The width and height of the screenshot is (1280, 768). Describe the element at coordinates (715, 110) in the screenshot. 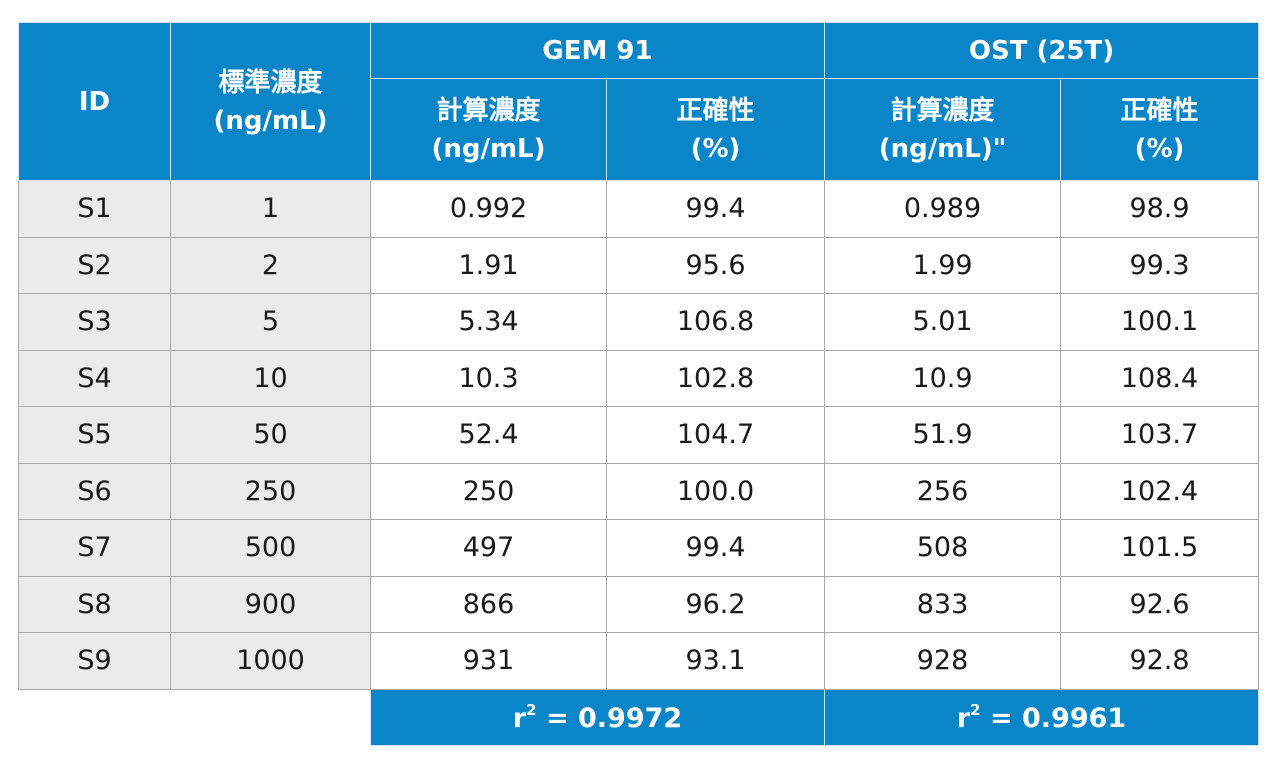

I see `header-gem-accuracy-line1: 正確性` at that location.